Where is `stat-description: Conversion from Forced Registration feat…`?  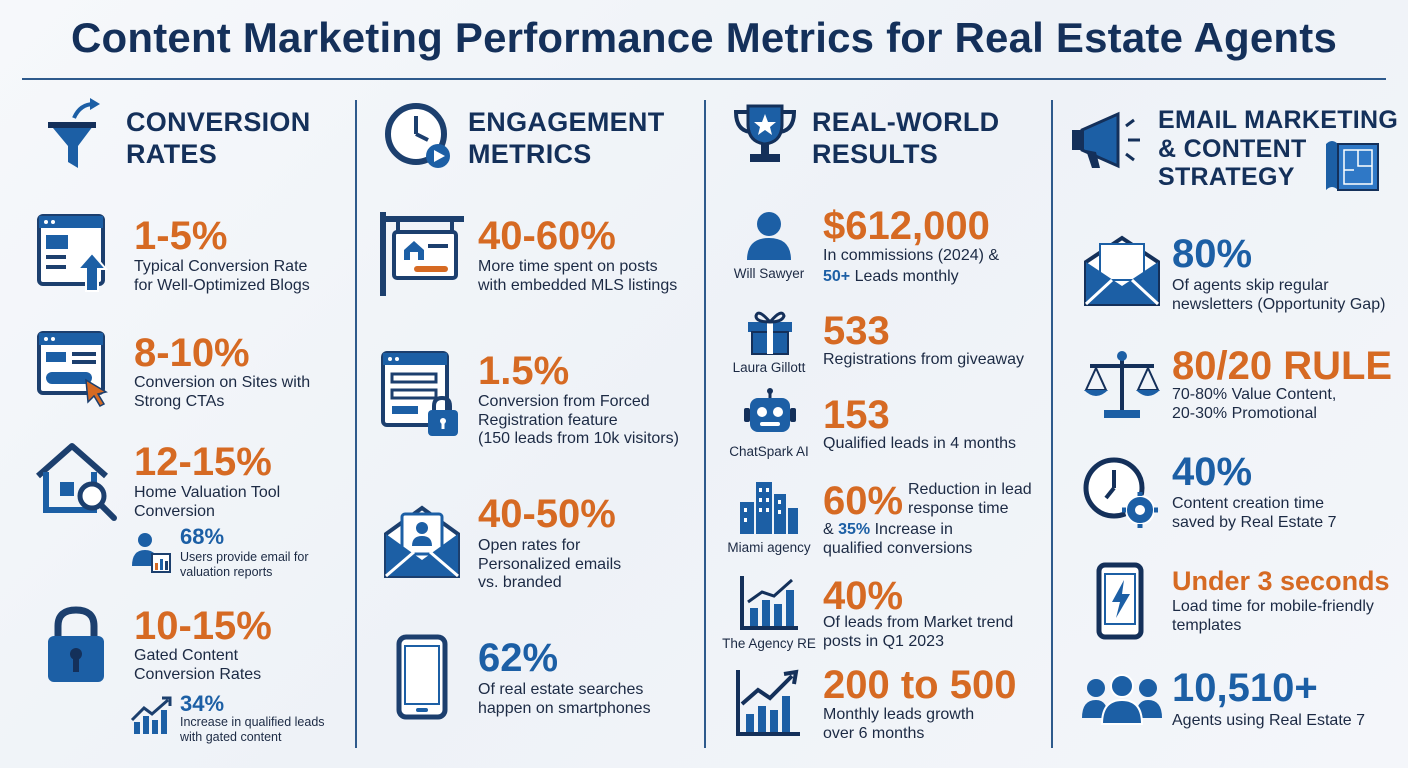 stat-description: Conversion from Forced Registration feat… is located at coordinates (578, 420).